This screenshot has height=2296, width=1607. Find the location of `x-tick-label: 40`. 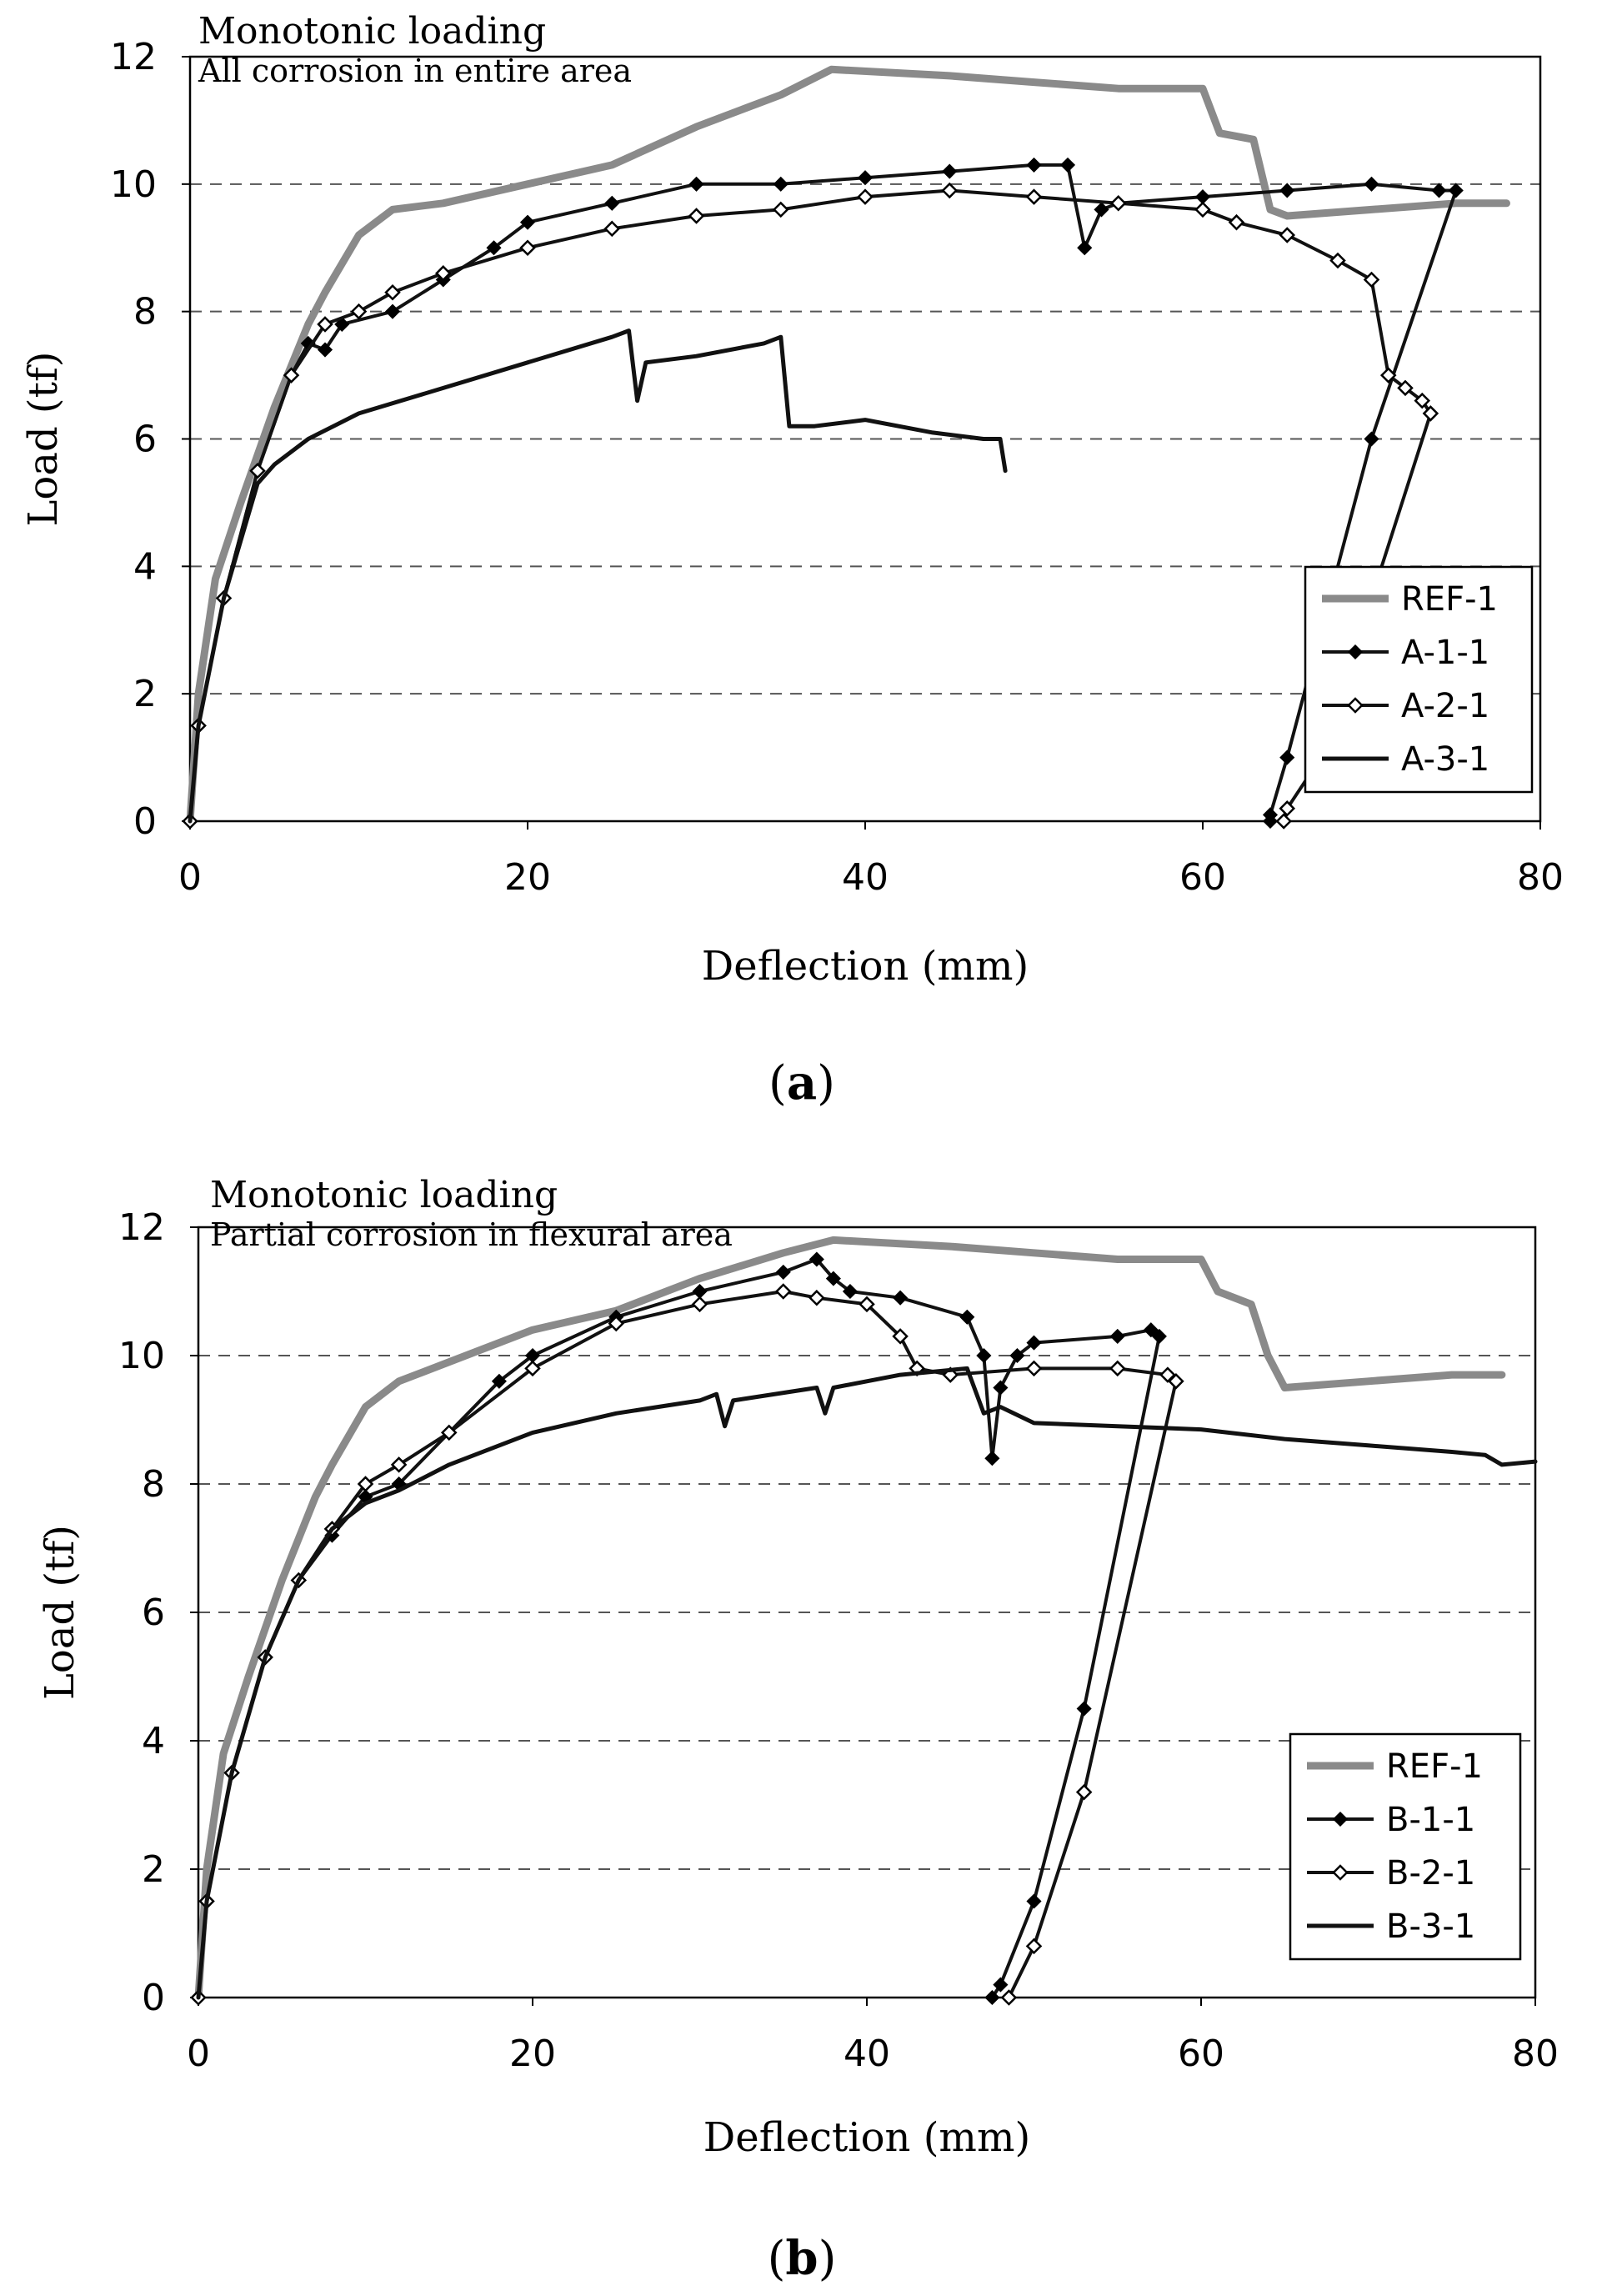

x-tick-label: 40 is located at coordinates (867, 2054).